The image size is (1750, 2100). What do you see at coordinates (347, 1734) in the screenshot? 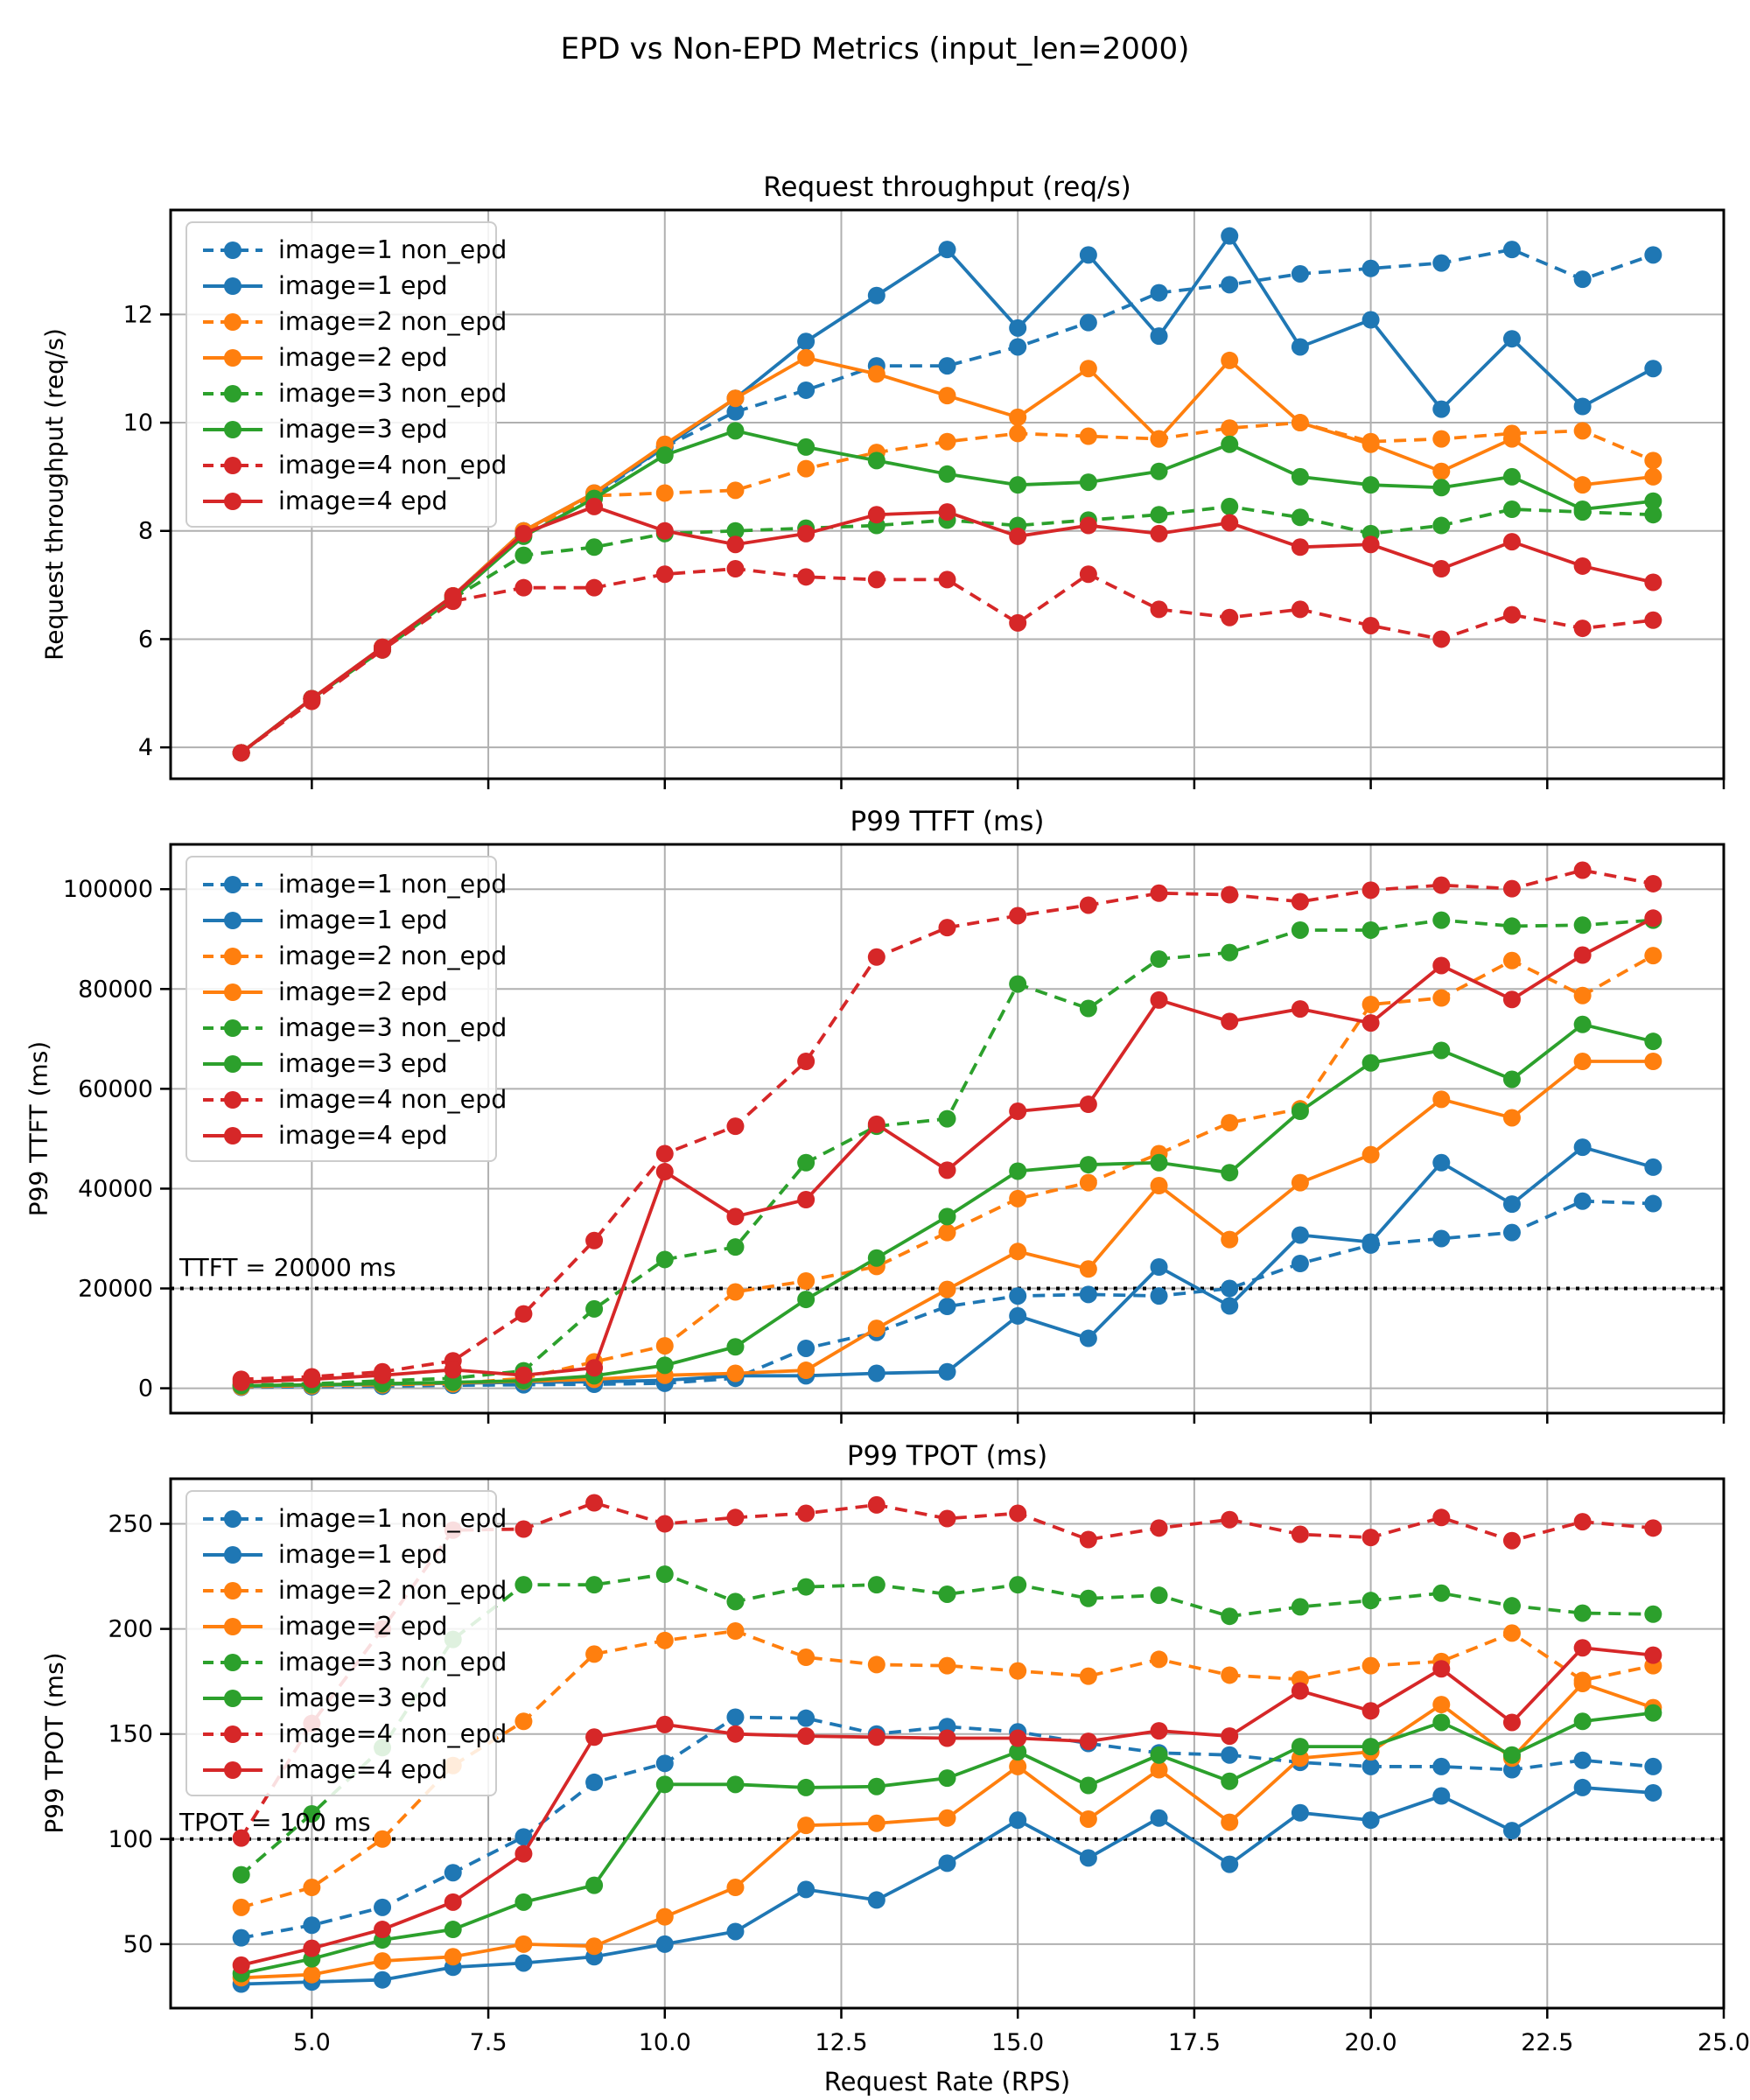
I see `legend-item-img4_nonepd: image=4 non_epd` at bounding box center [347, 1734].